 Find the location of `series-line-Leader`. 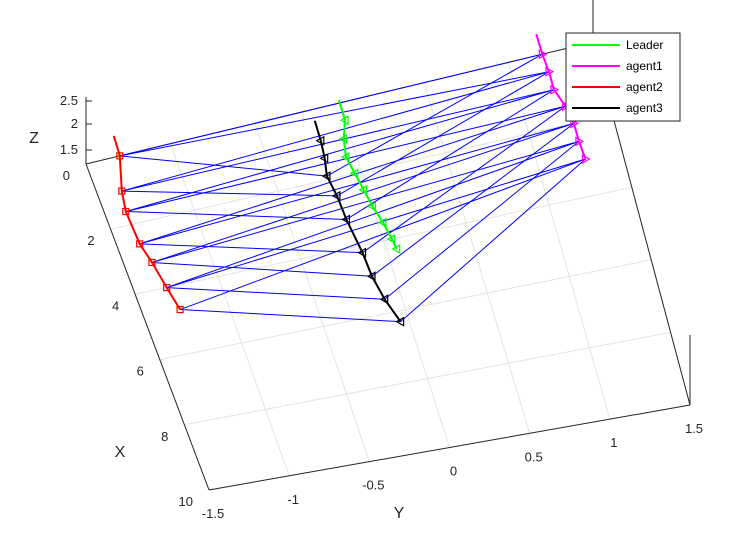

series-line-Leader is located at coordinates (370, 185).